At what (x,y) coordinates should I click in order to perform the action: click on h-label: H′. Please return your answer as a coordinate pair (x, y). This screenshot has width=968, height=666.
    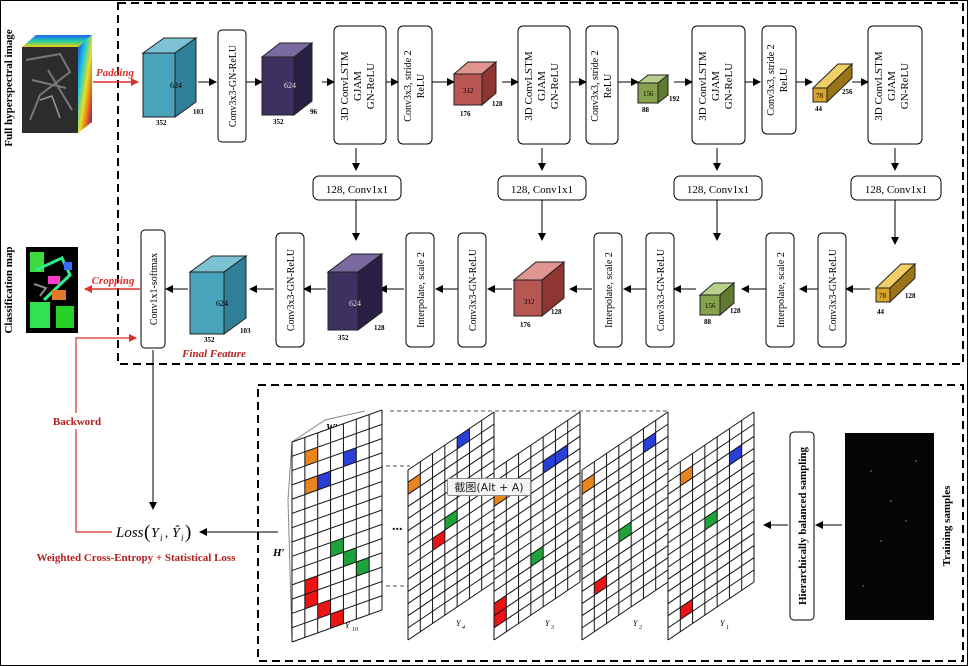
    Looking at the image, I should click on (278, 553).